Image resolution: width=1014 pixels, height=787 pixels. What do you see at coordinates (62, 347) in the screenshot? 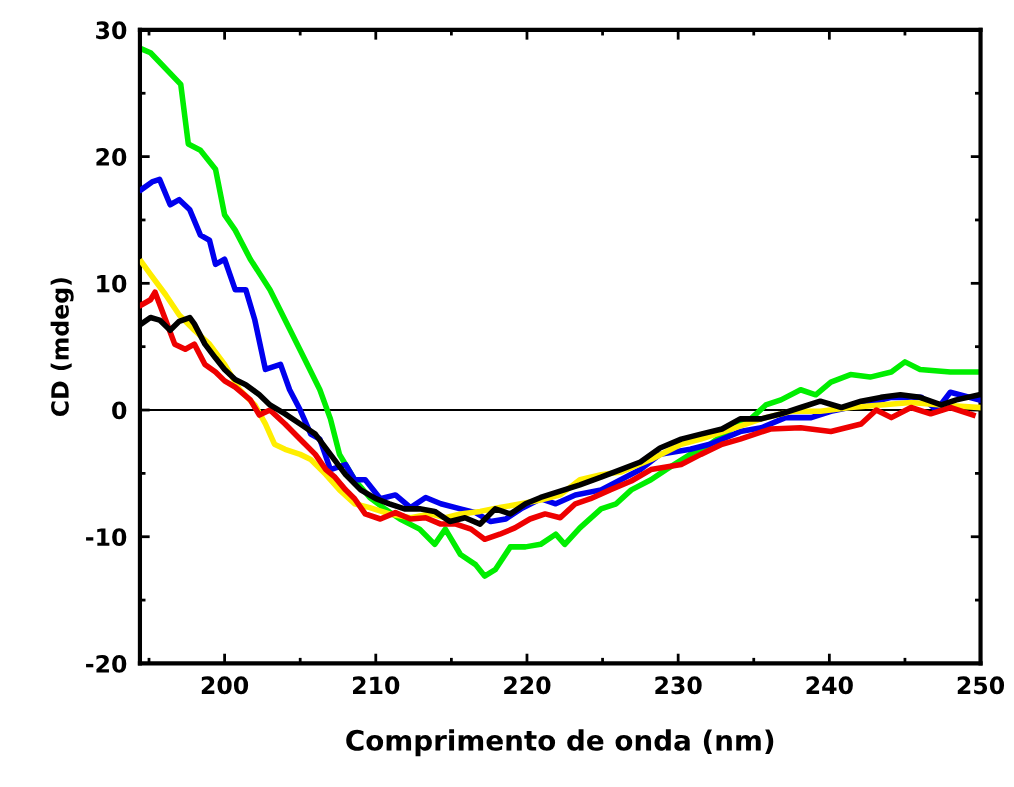
I see `y-axis-title: CD (mdeg)` at bounding box center [62, 347].